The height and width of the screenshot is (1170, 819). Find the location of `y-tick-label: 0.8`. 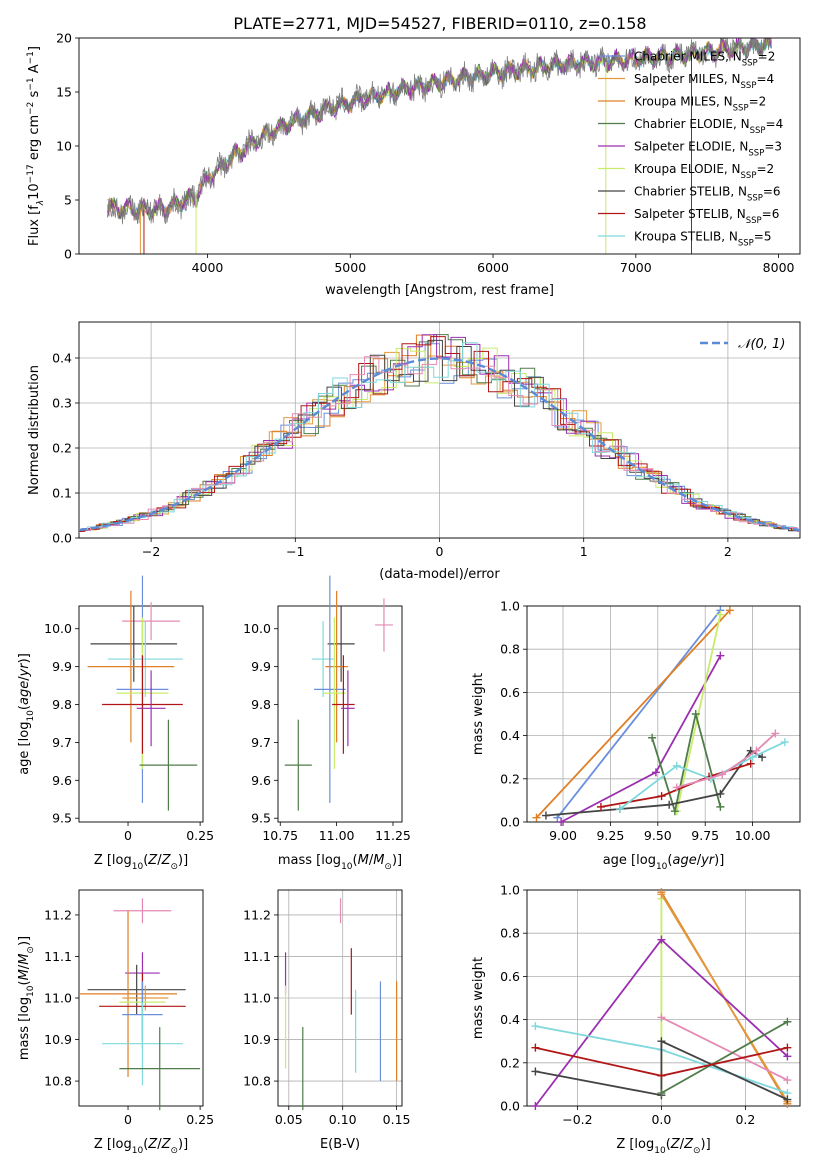

y-tick-label: 0.8 is located at coordinates (510, 649).